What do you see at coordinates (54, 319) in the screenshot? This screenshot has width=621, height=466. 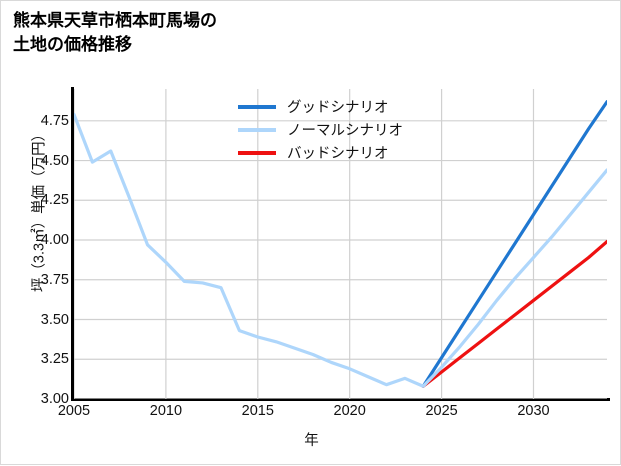 I see `y-tick-label: 3.50` at bounding box center [54, 319].